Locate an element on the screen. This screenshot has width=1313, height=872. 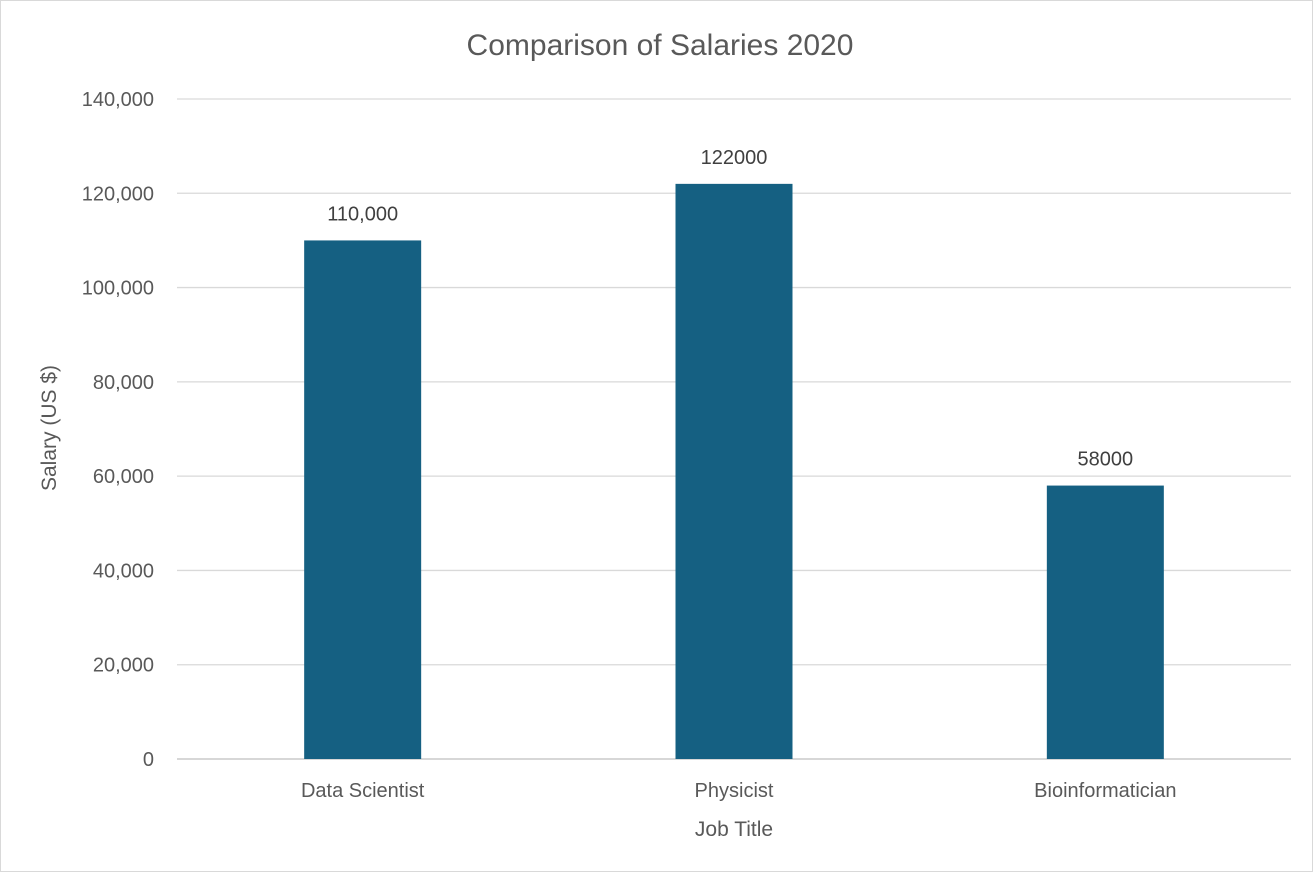
x-tick-label: Physicist is located at coordinates (734, 791).